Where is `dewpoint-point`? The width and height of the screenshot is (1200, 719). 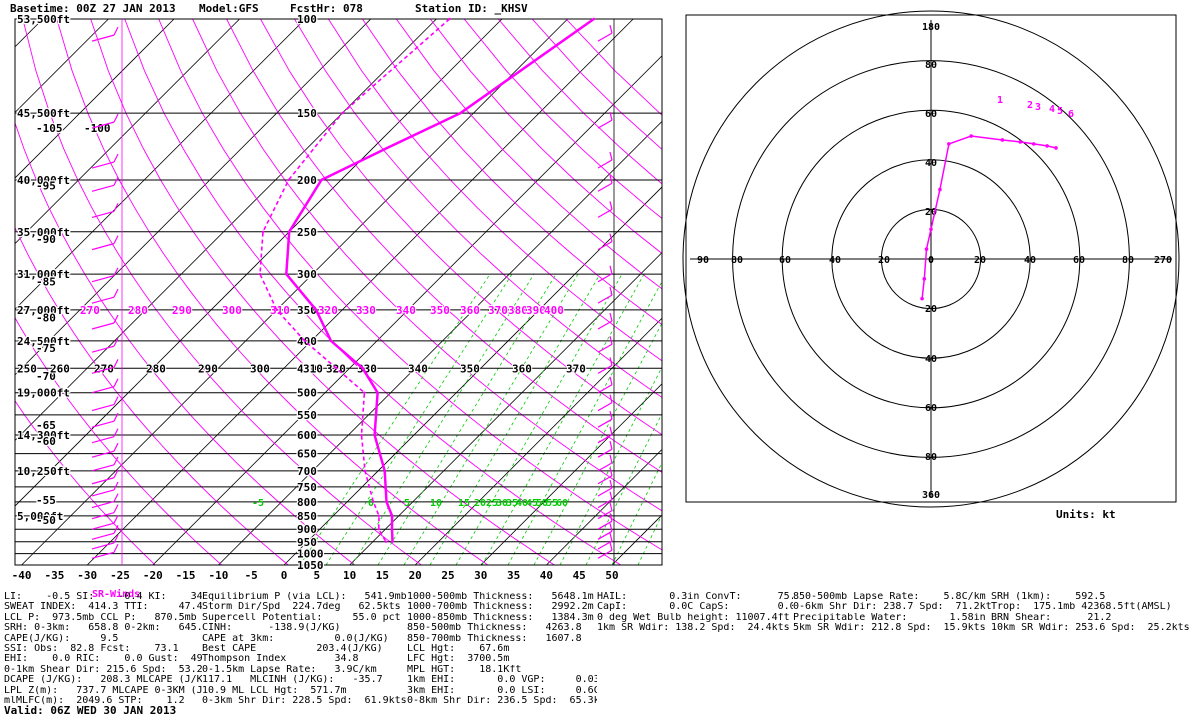
dewpoint-point is located at coordinates (263, 231).